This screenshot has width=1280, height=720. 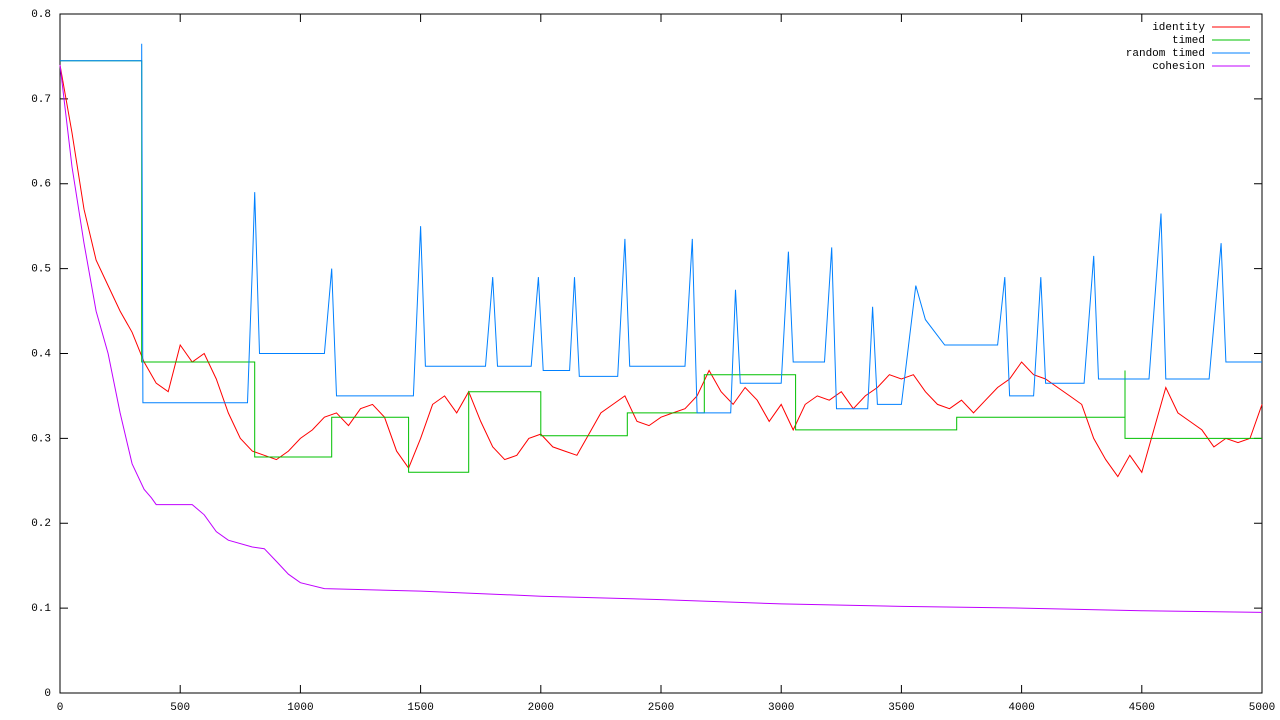 I want to click on y-tick-label: 0.6, so click(x=41, y=185).